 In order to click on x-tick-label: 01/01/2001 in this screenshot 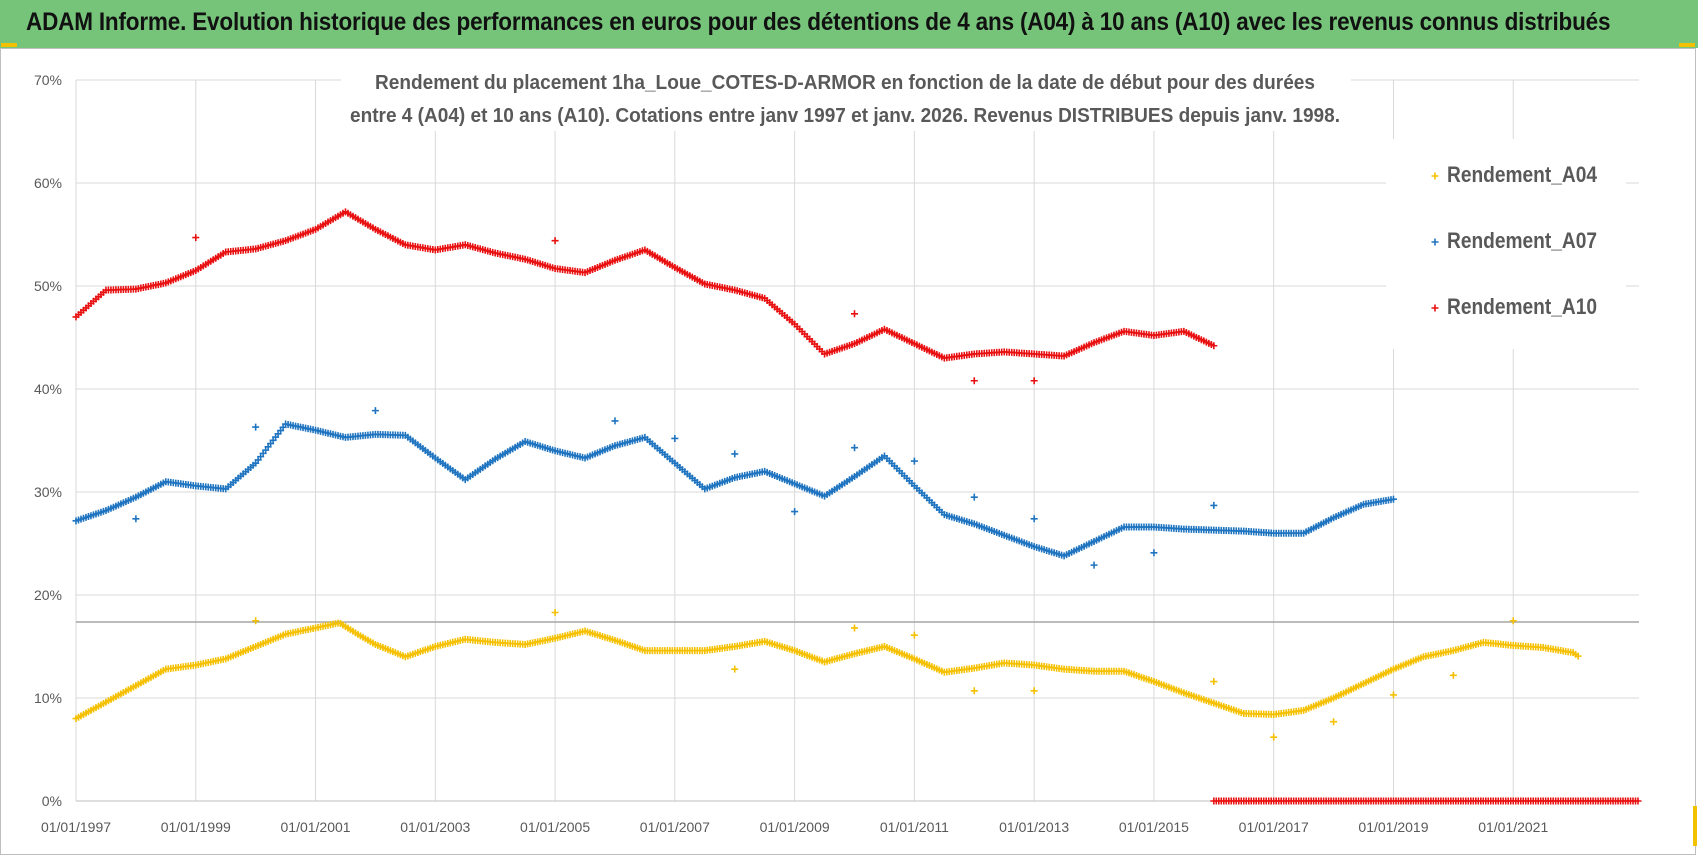, I will do `click(316, 827)`.